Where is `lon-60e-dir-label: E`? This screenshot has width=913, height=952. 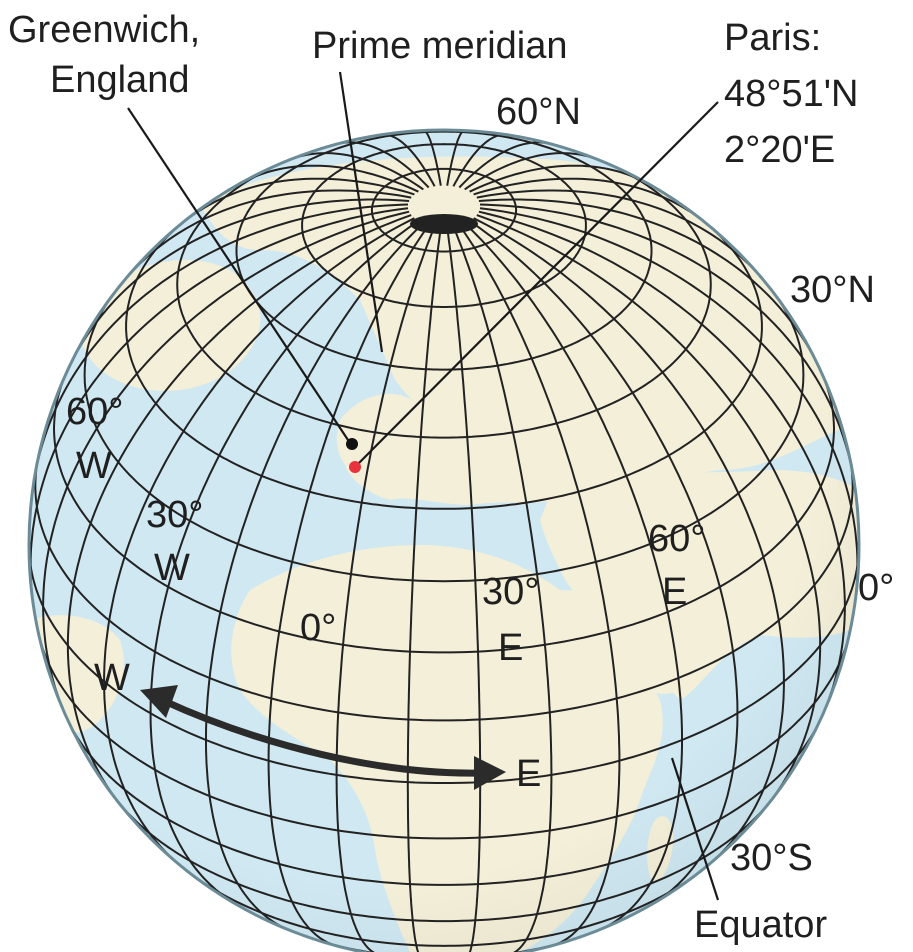 lon-60e-dir-label: E is located at coordinates (674, 592).